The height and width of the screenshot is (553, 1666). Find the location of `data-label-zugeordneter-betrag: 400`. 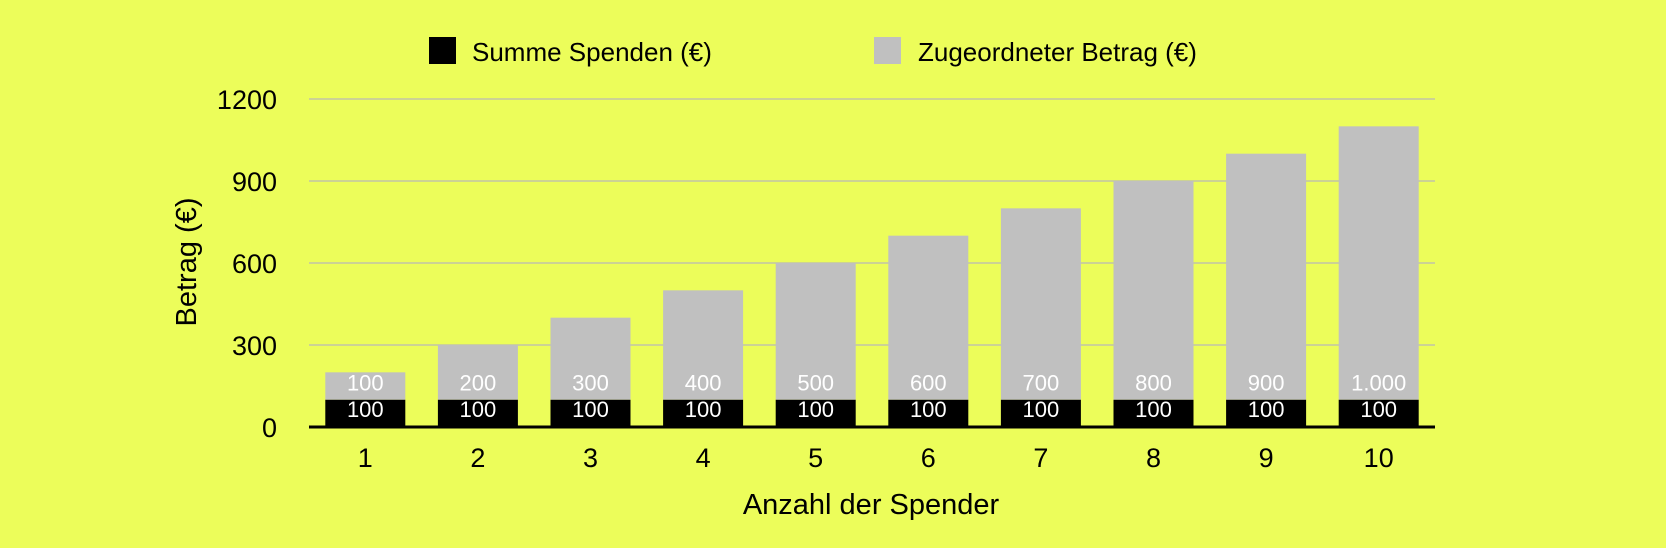

data-label-zugeordneter-betrag: 400 is located at coordinates (703, 383).